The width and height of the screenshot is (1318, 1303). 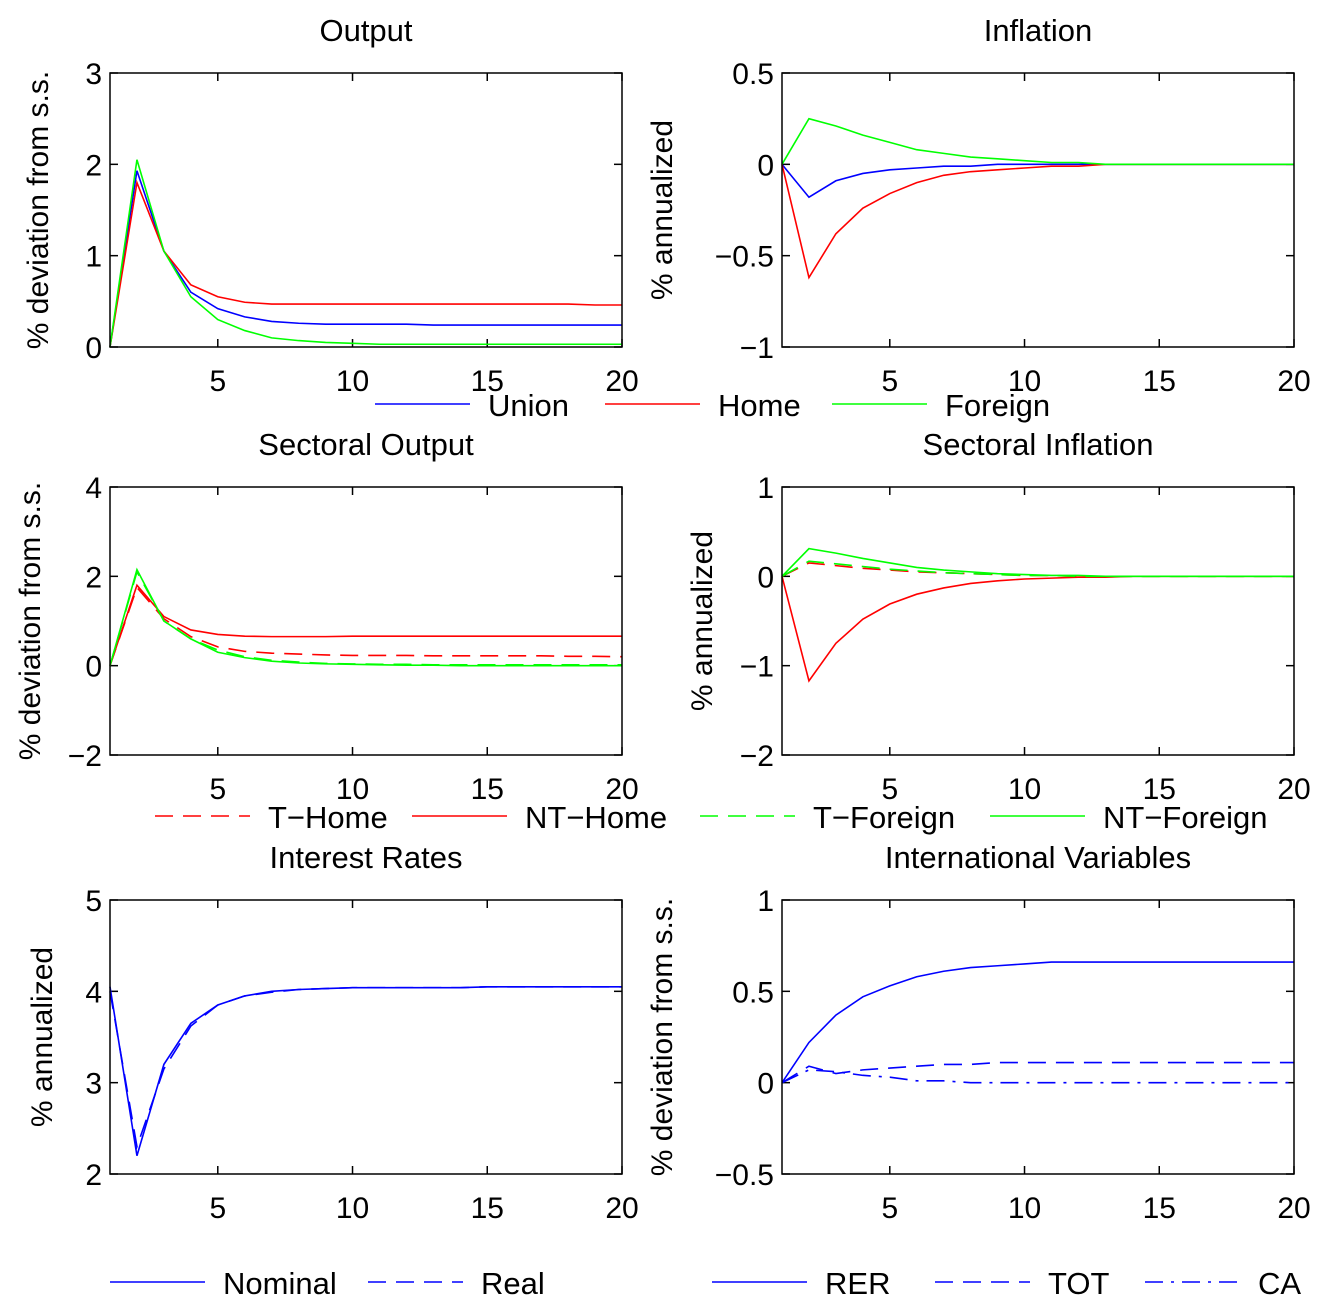 What do you see at coordinates (997, 405) in the screenshot?
I see `legend-label: Foreign` at bounding box center [997, 405].